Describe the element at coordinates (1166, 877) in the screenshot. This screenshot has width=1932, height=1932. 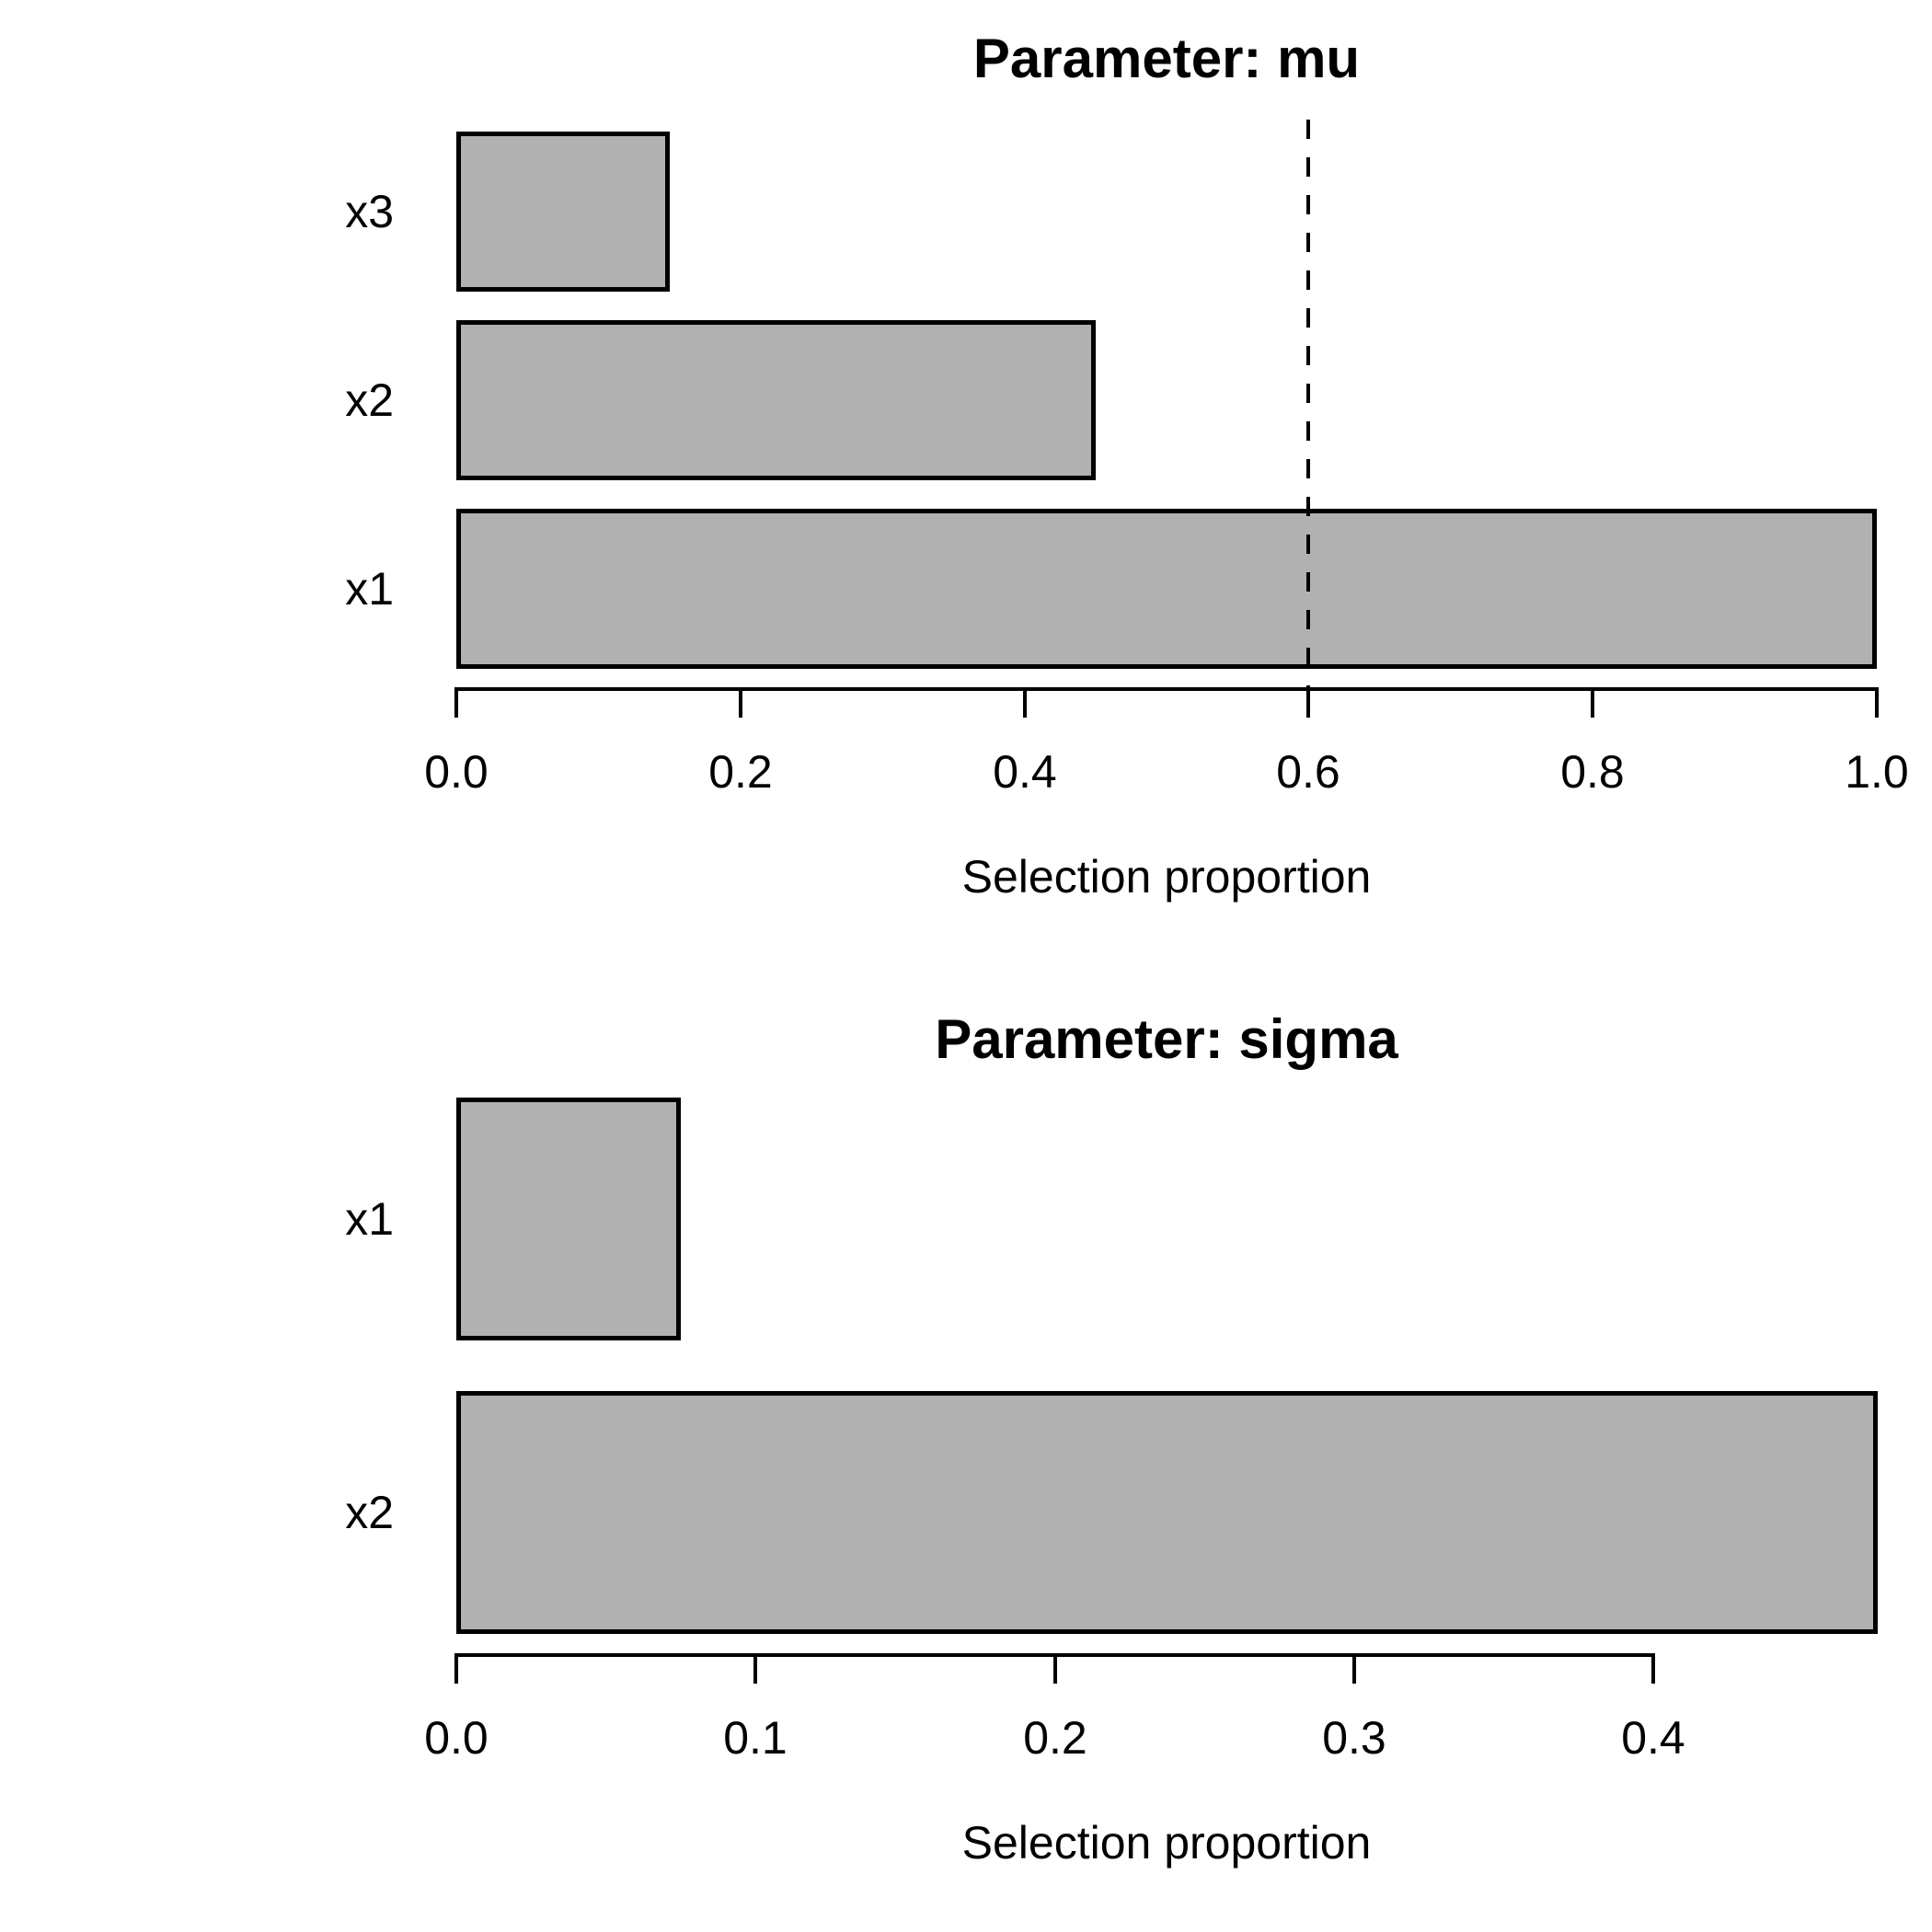
I see `x-axis-label-mu: Selection proportion` at that location.